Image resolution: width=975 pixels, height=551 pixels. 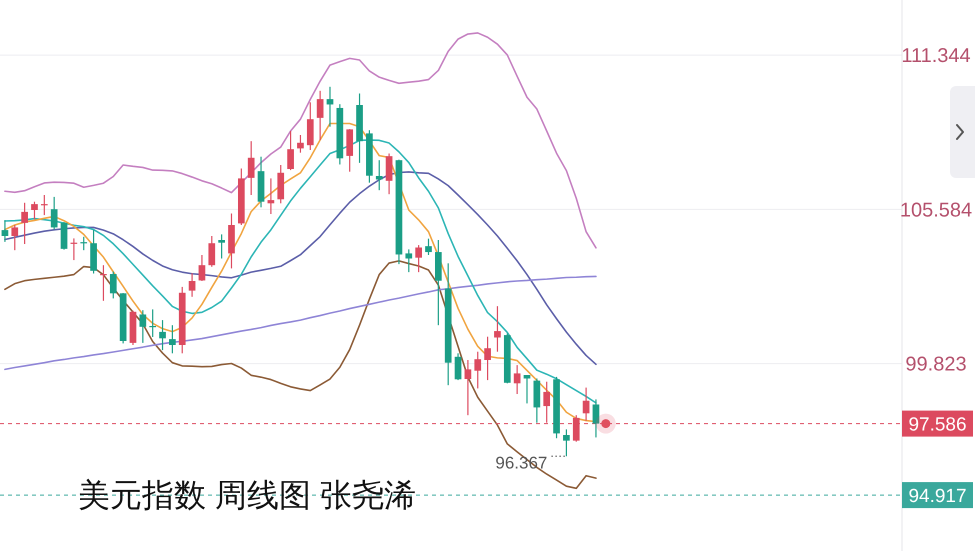 What do you see at coordinates (936, 56) in the screenshot?
I see `y-tick-label: 111.344` at bounding box center [936, 56].